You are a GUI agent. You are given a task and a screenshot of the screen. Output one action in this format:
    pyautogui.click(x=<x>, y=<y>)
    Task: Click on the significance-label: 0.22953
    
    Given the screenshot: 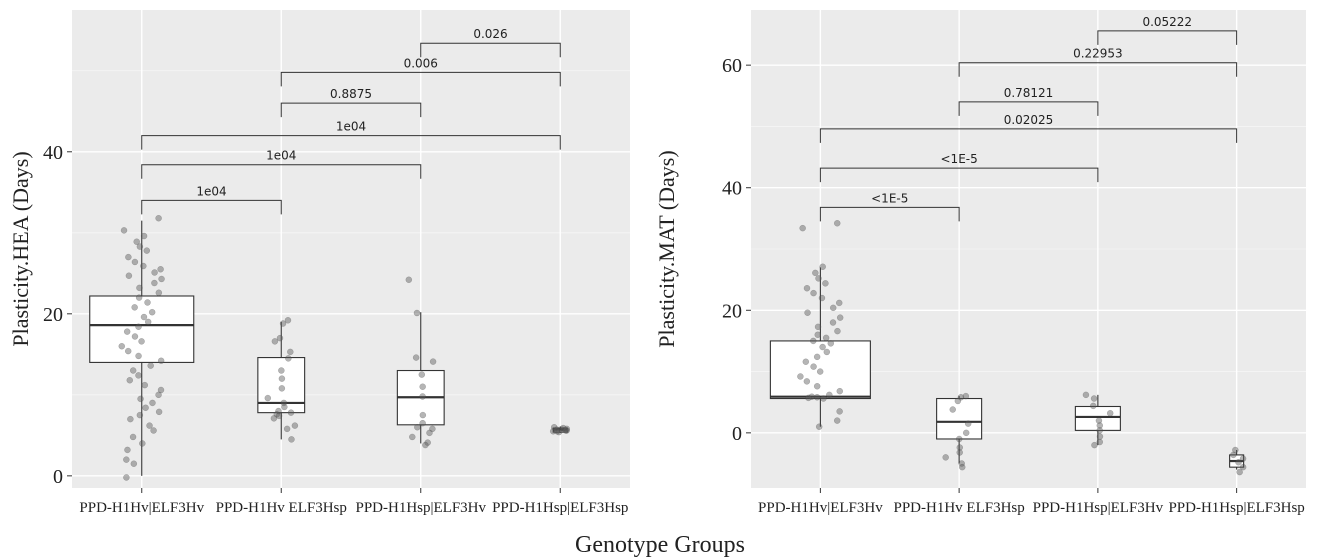 What is the action you would take?
    pyautogui.click(x=1098, y=54)
    